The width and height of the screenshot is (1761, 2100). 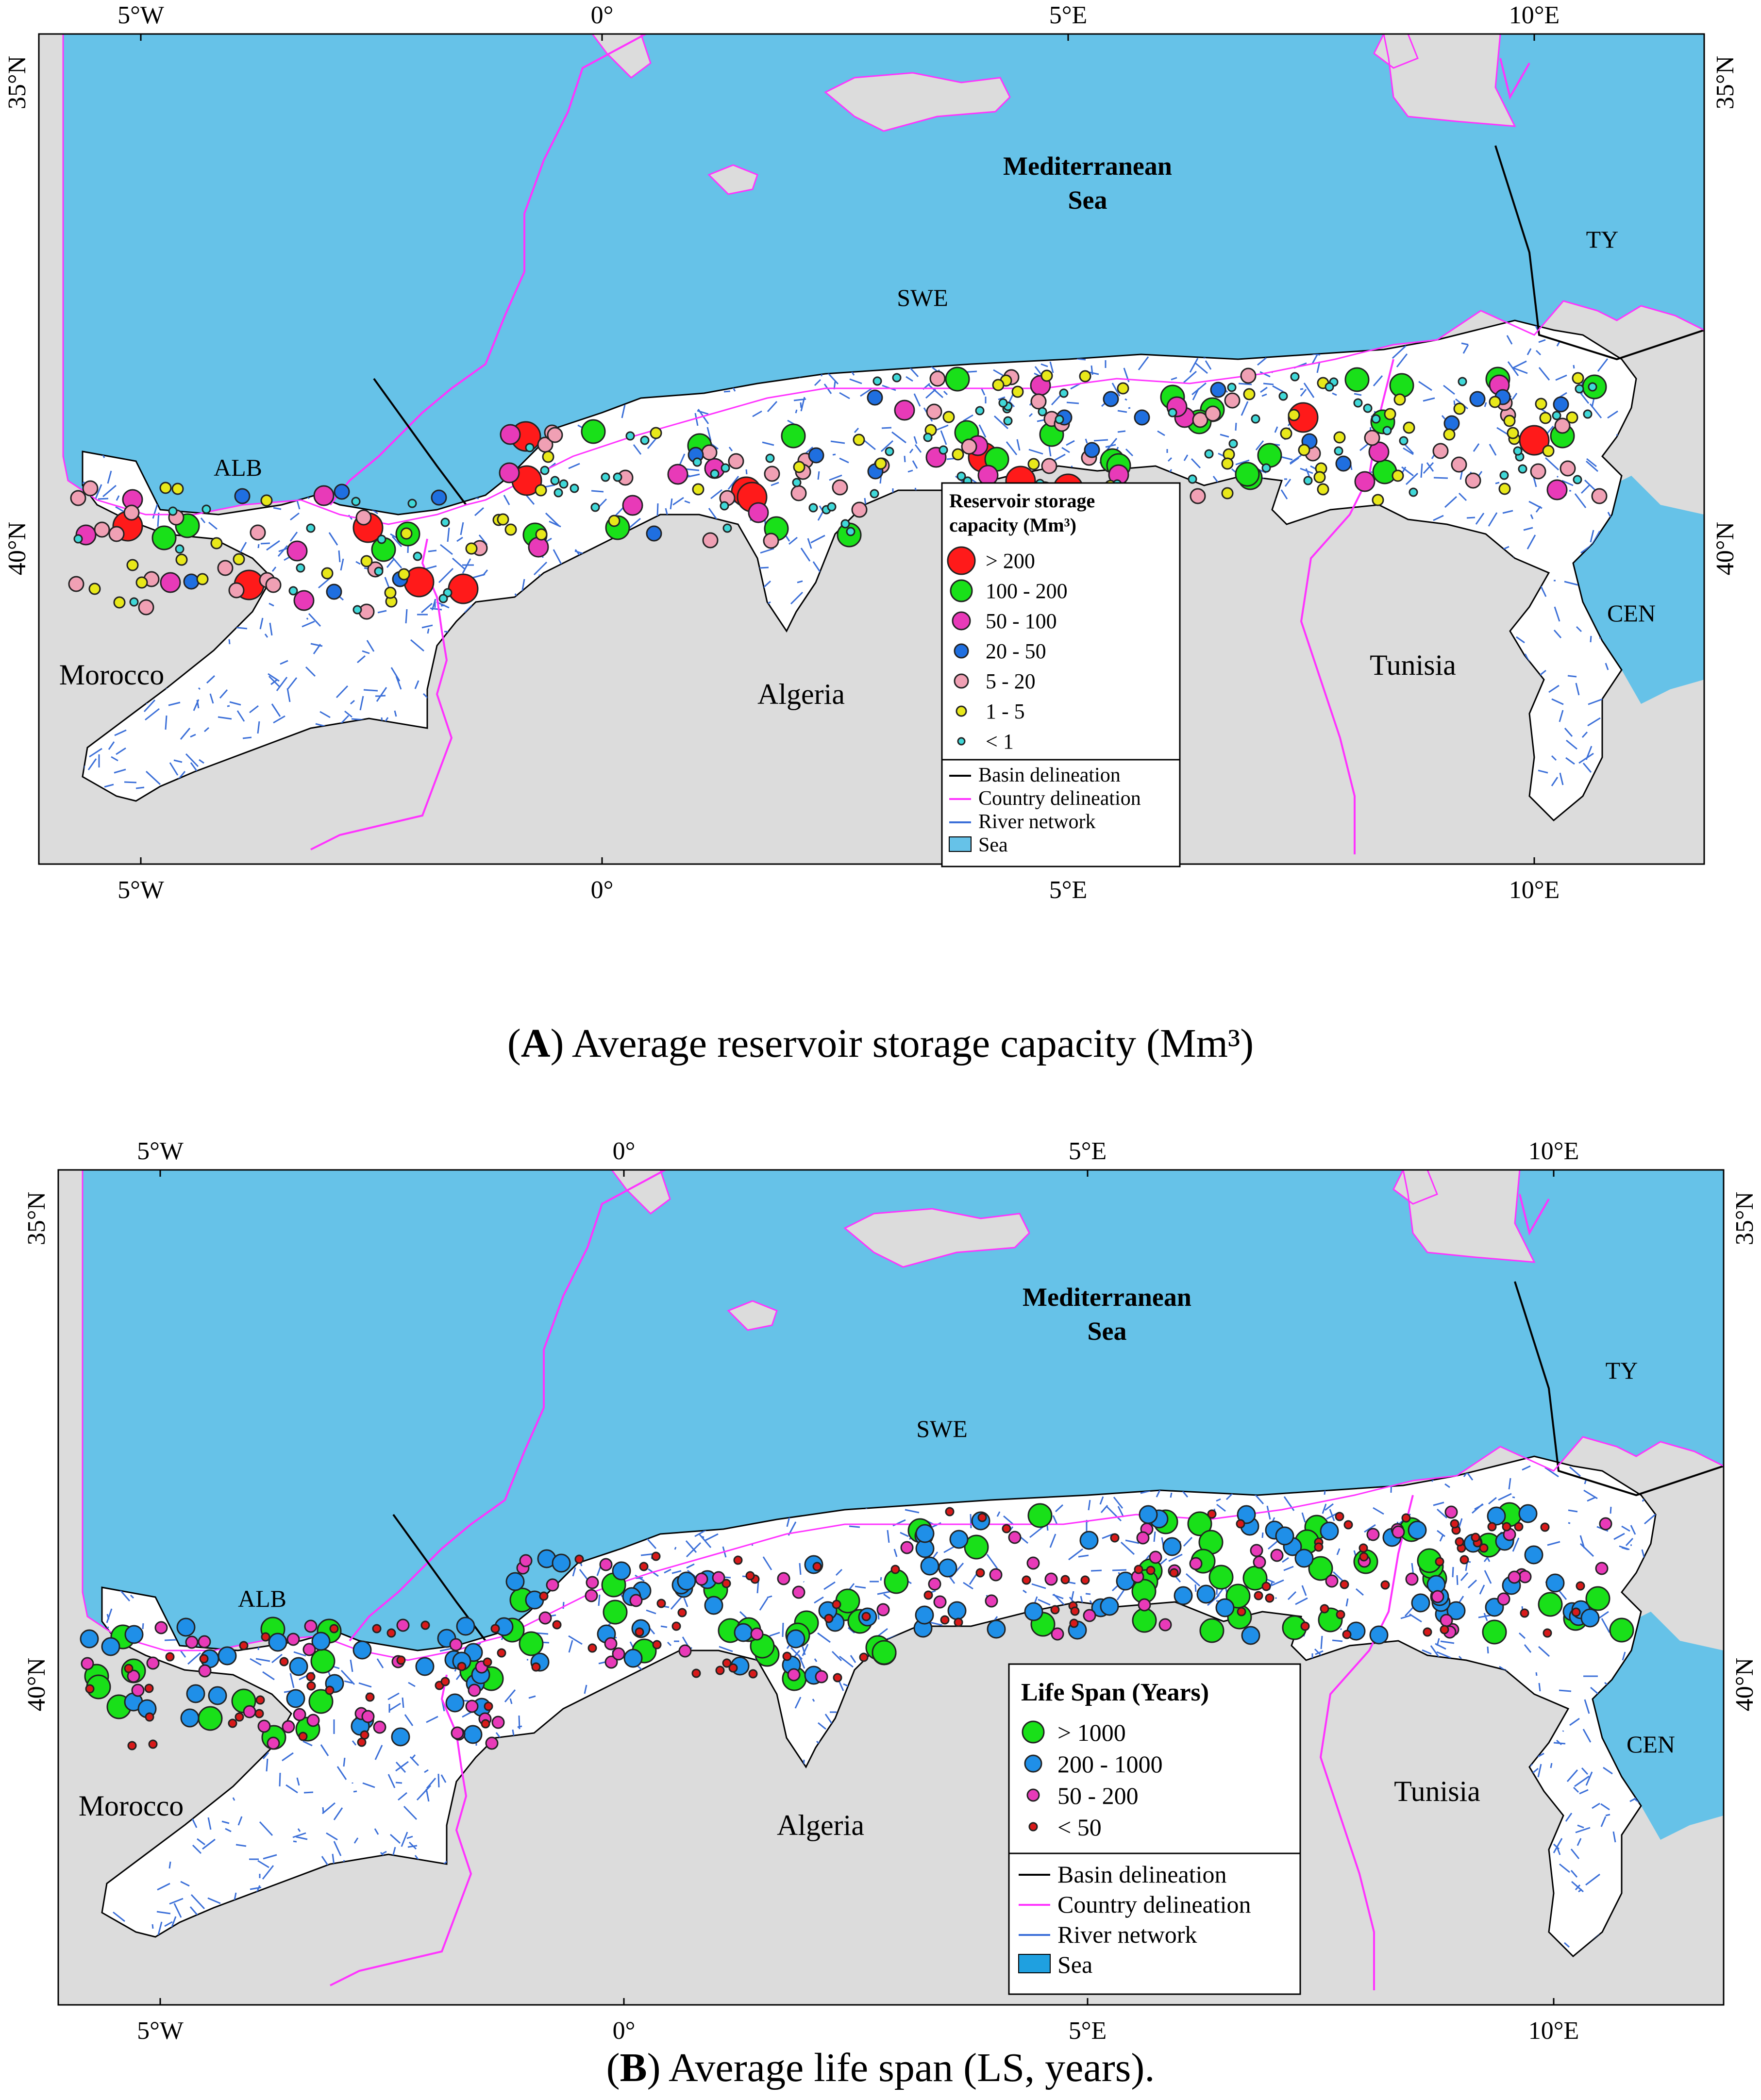 I want to click on label-ty: TY, so click(x=1622, y=1370).